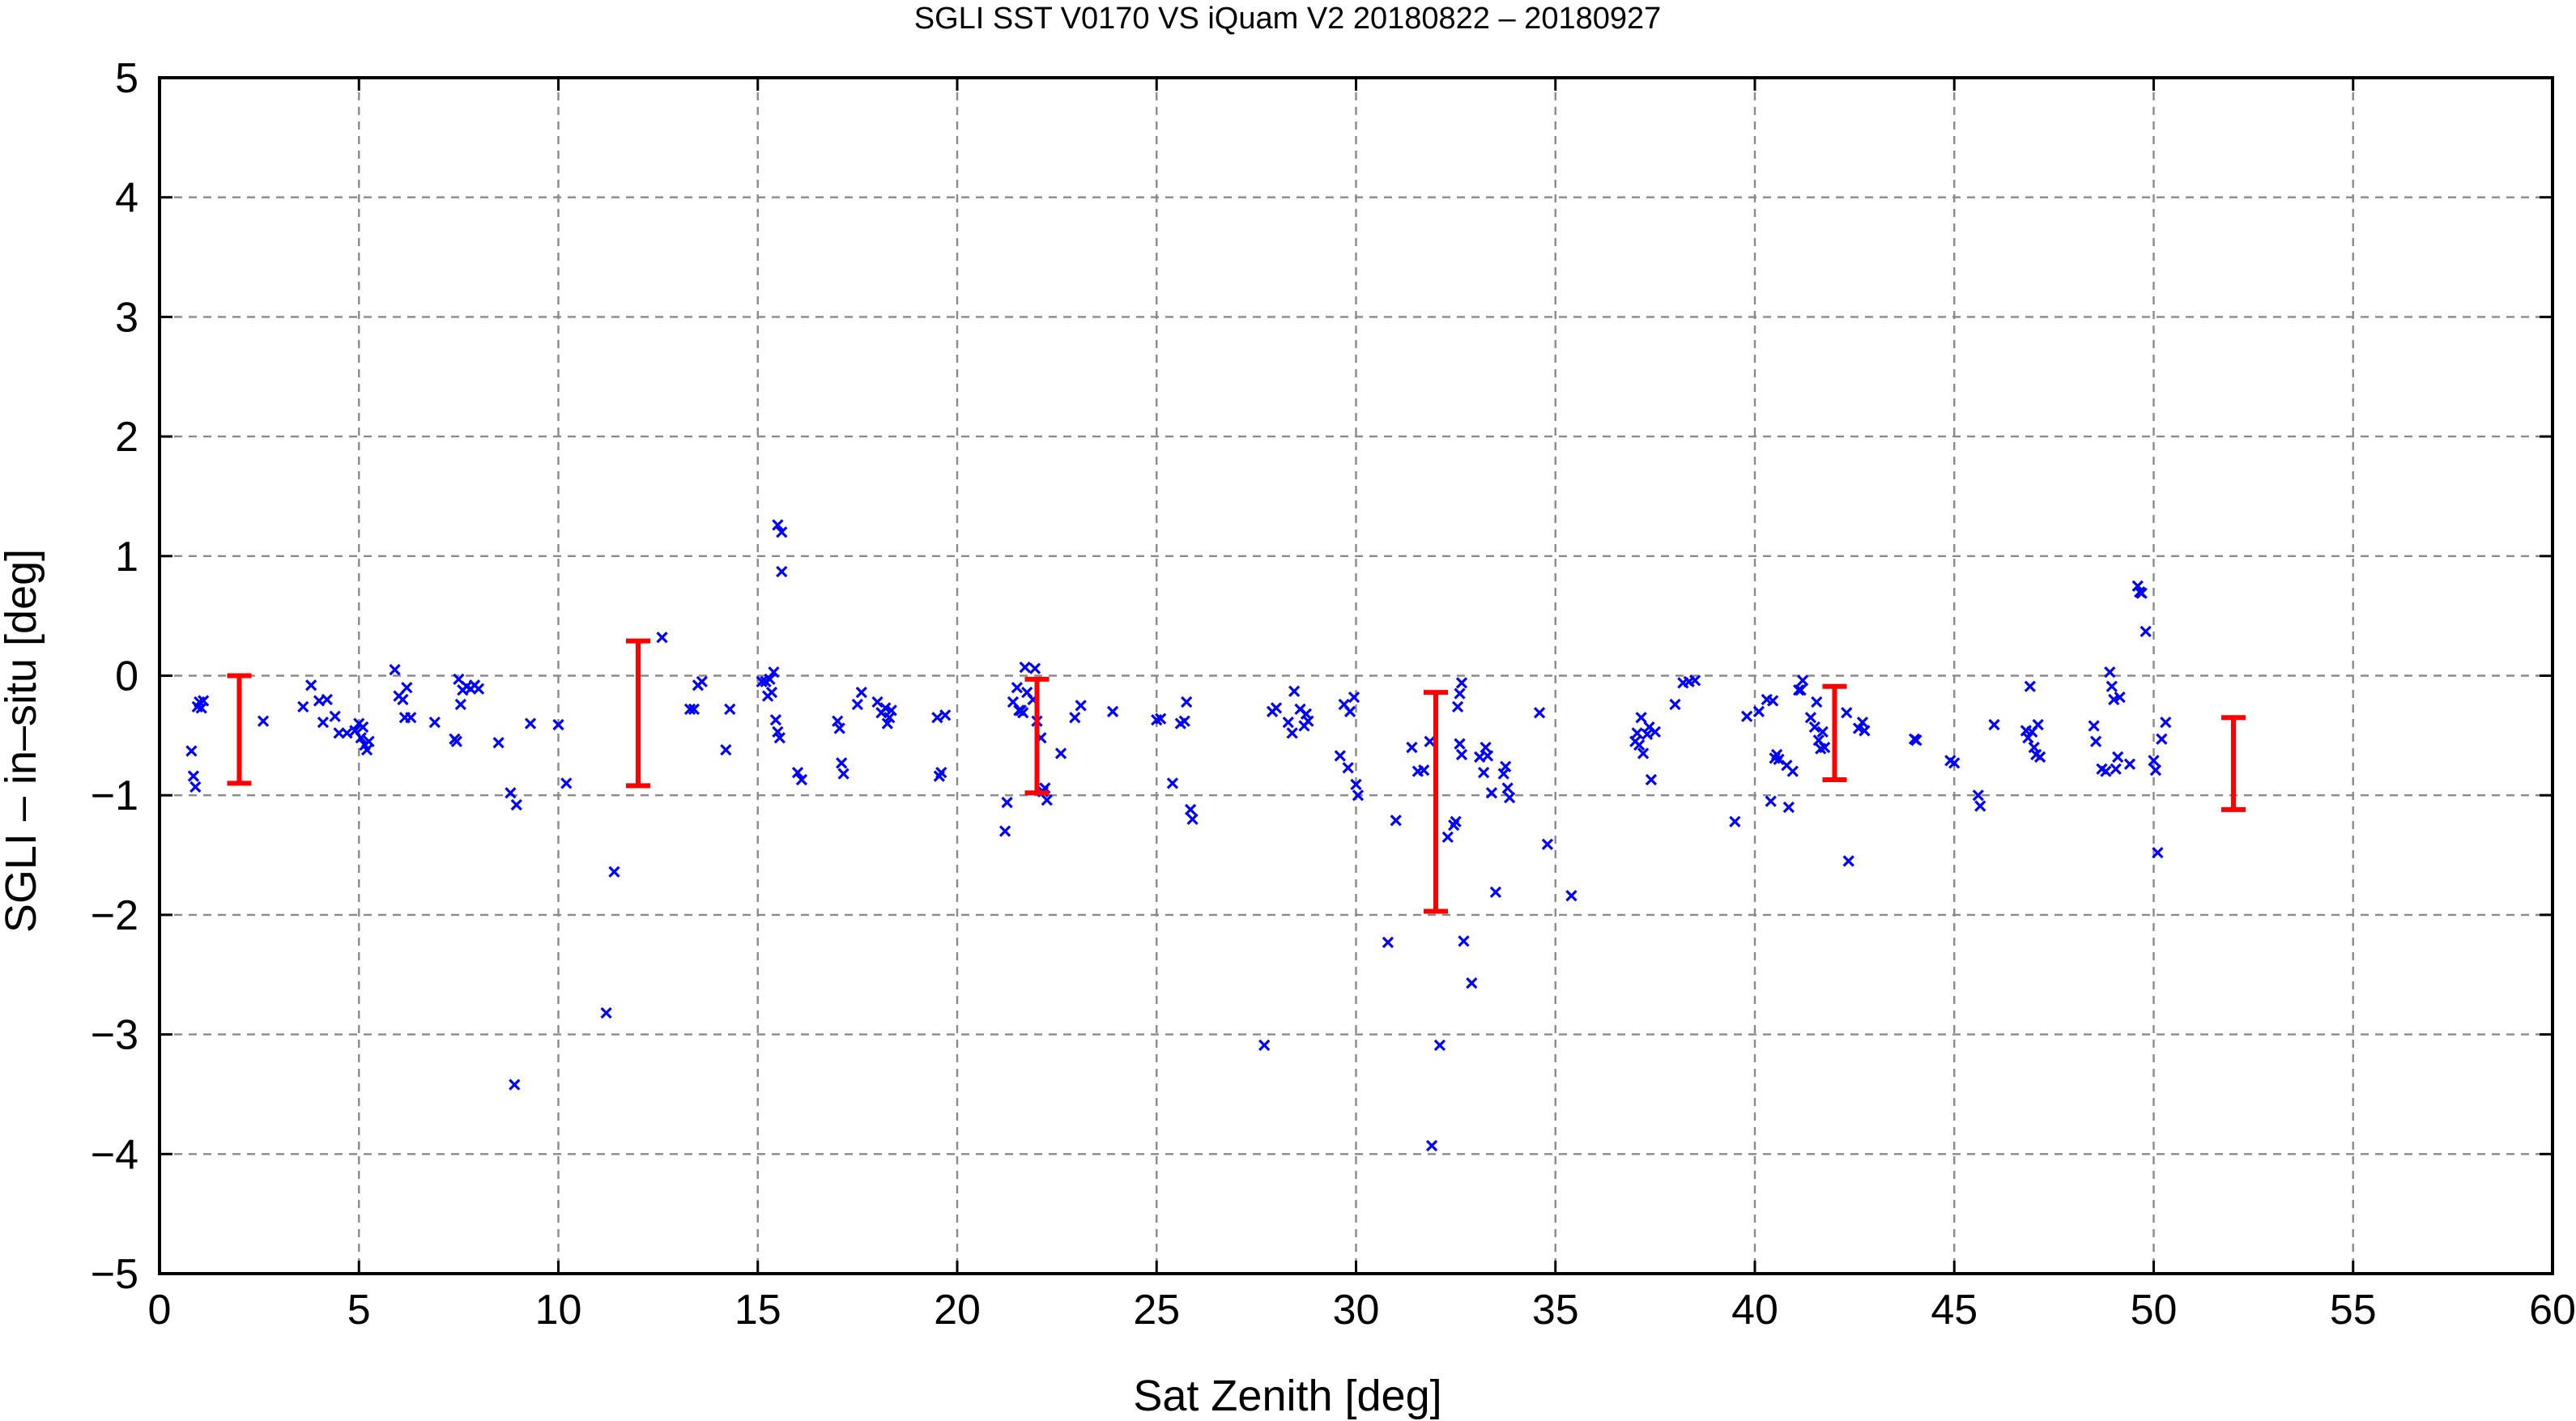 The image size is (2576, 1421). I want to click on x-tick-label: 60, so click(2552, 1310).